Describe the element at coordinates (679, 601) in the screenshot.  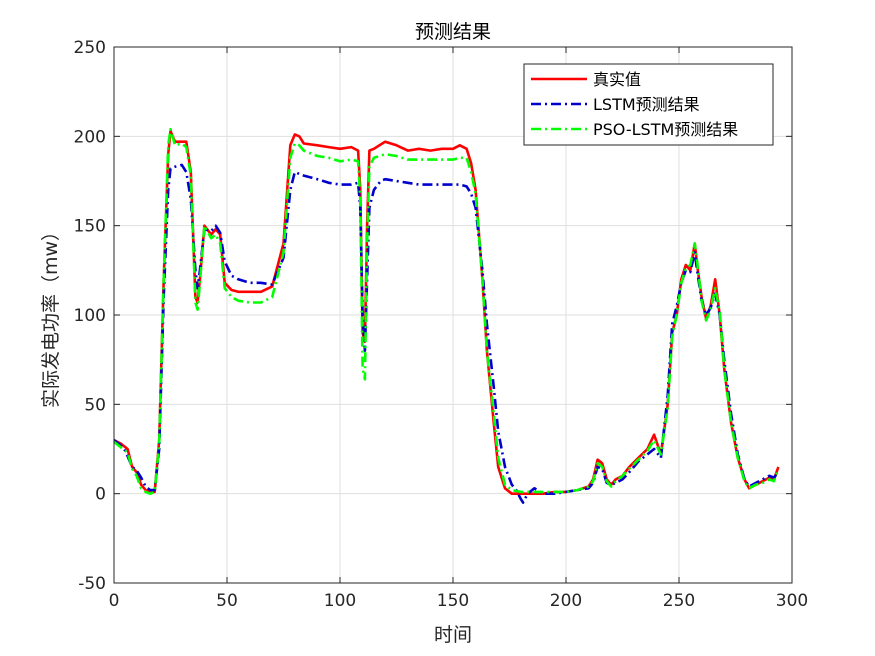
I see `x-tick-label: 250` at that location.